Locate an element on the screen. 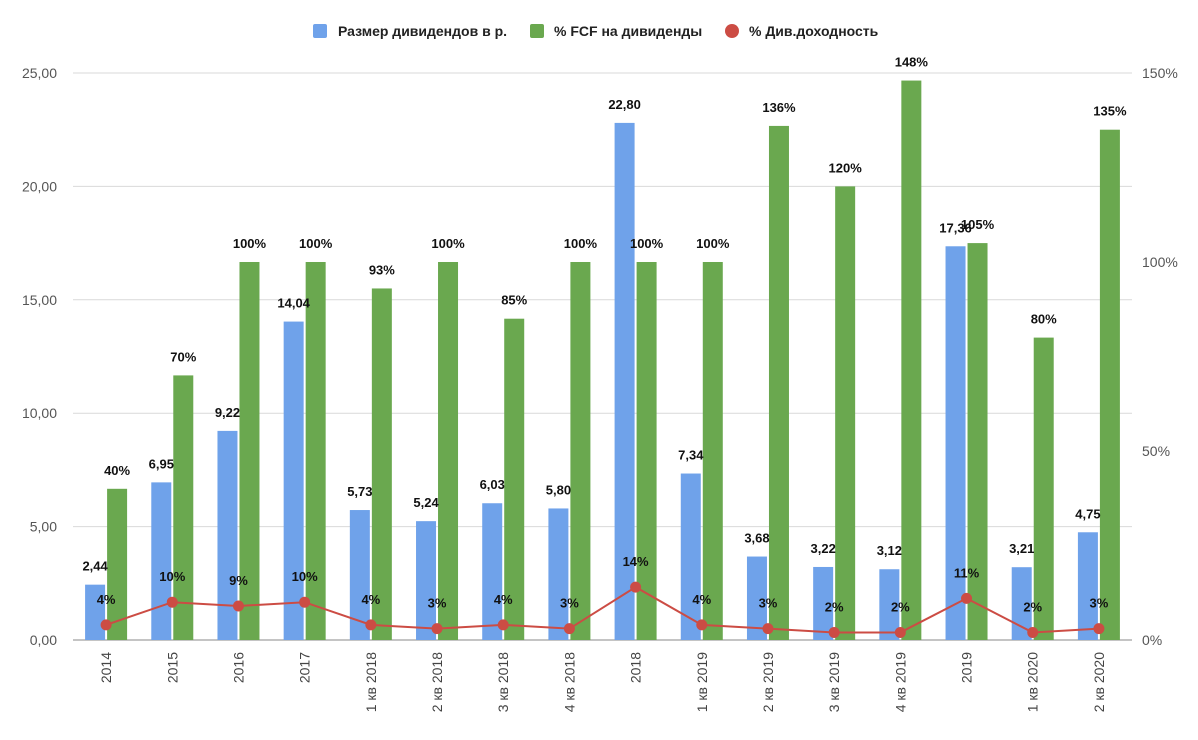  dividend-data-label: 5,24 is located at coordinates (426, 502).